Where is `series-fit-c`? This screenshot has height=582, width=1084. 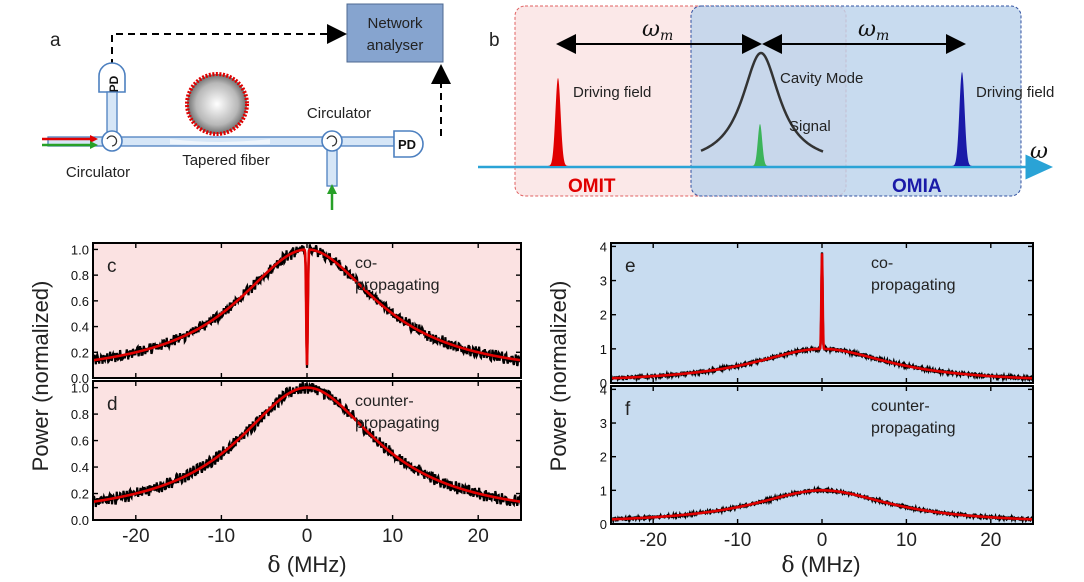
series-fit-c is located at coordinates (307, 307).